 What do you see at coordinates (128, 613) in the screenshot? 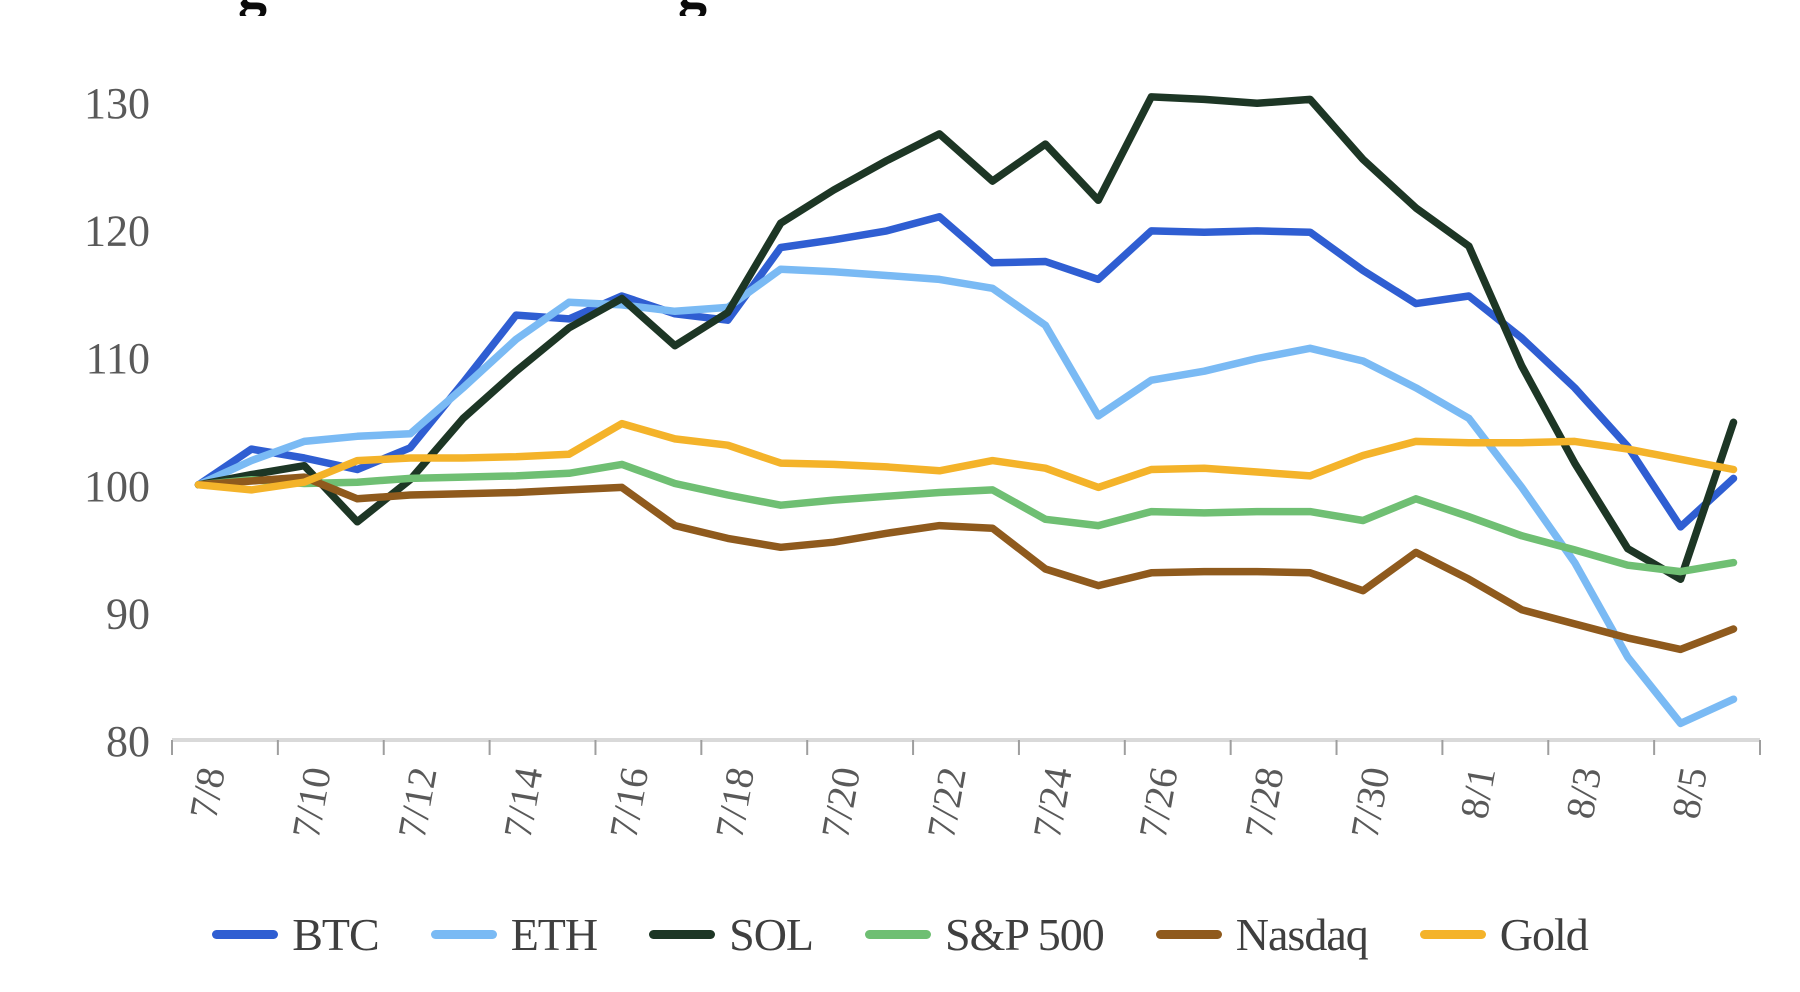
I see `y-axis-tick-label: 90` at bounding box center [128, 613].